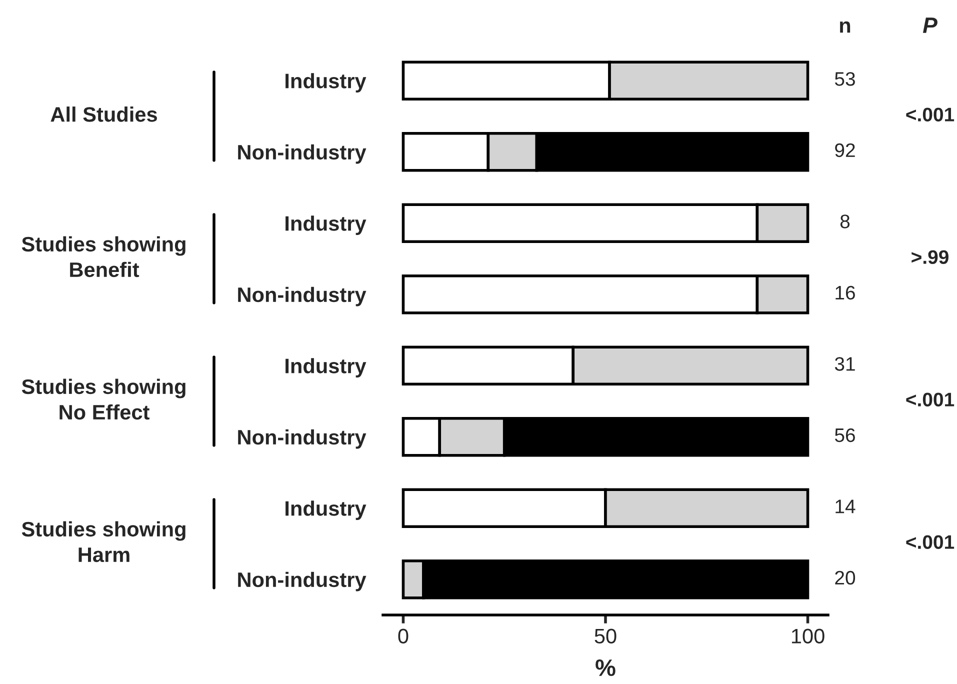  What do you see at coordinates (844, 364) in the screenshot?
I see `text: 31` at bounding box center [844, 364].